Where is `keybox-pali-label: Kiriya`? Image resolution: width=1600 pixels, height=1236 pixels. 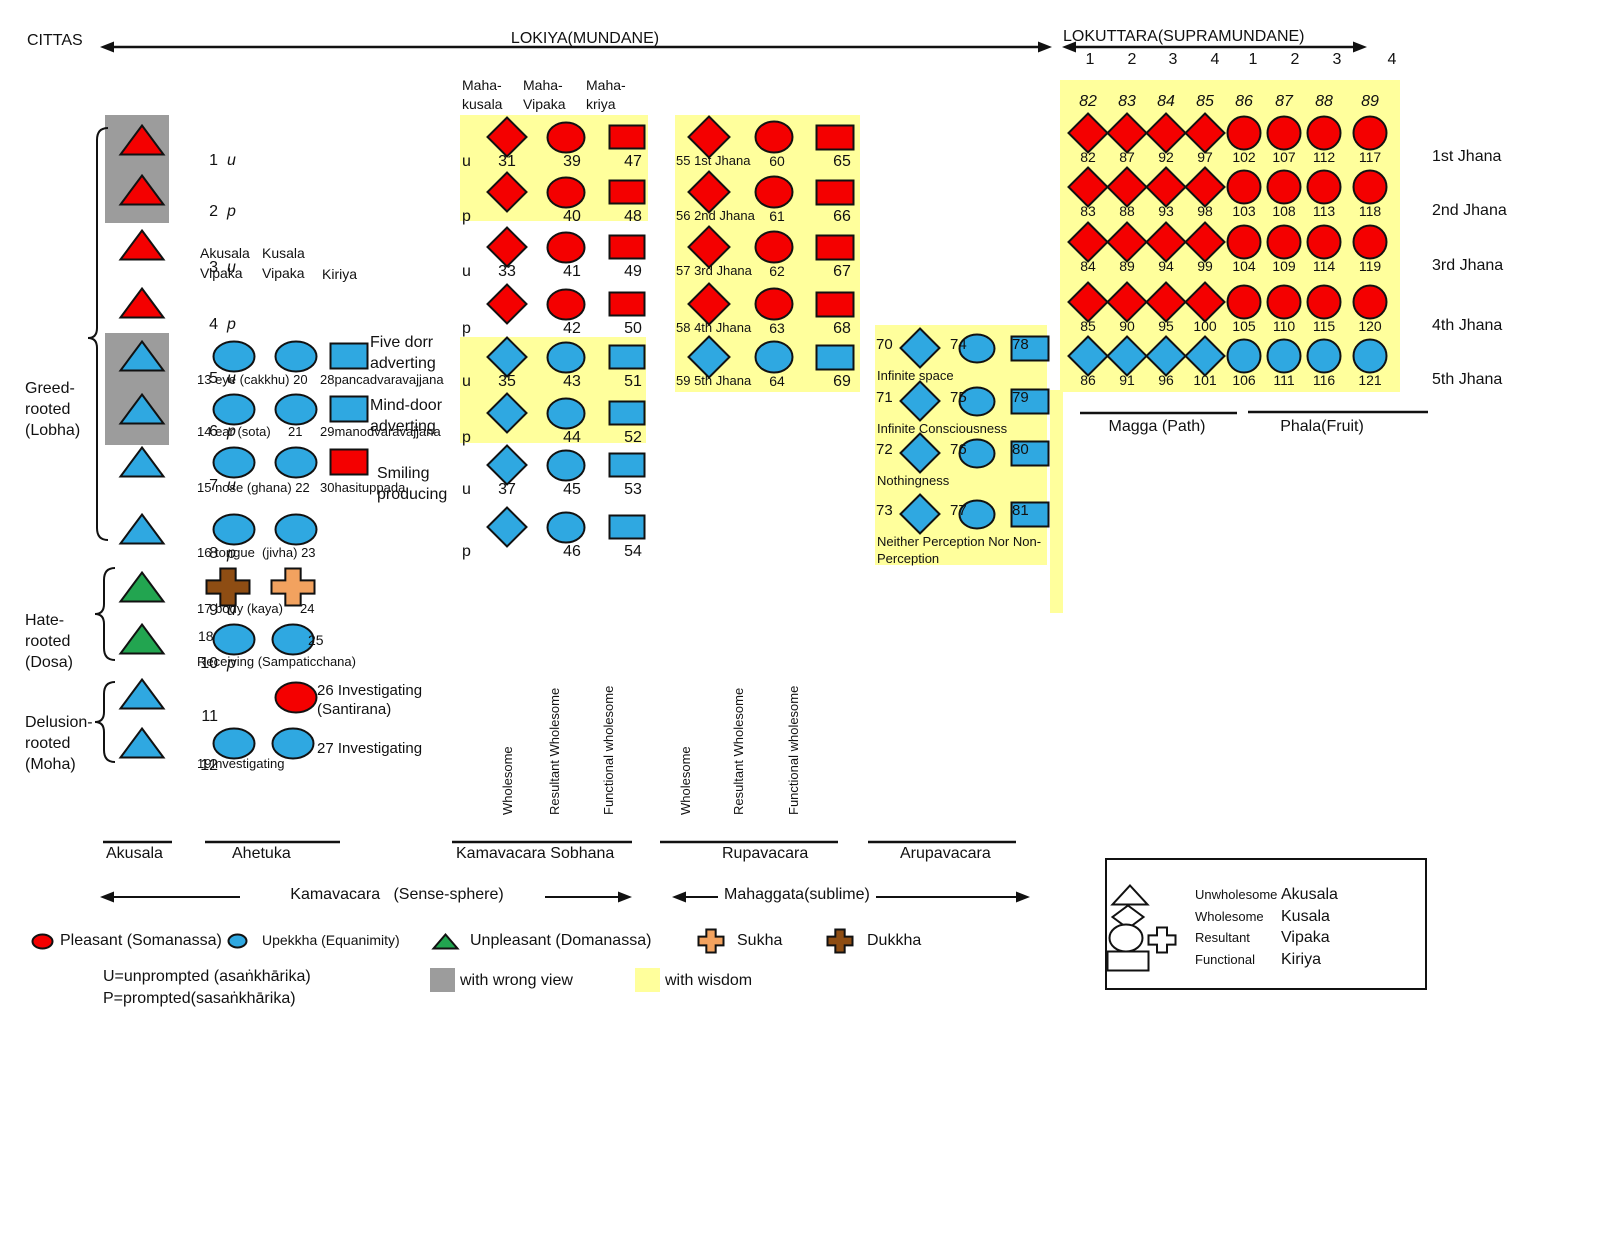
keybox-pali-label: Kiriya is located at coordinates (1301, 959).